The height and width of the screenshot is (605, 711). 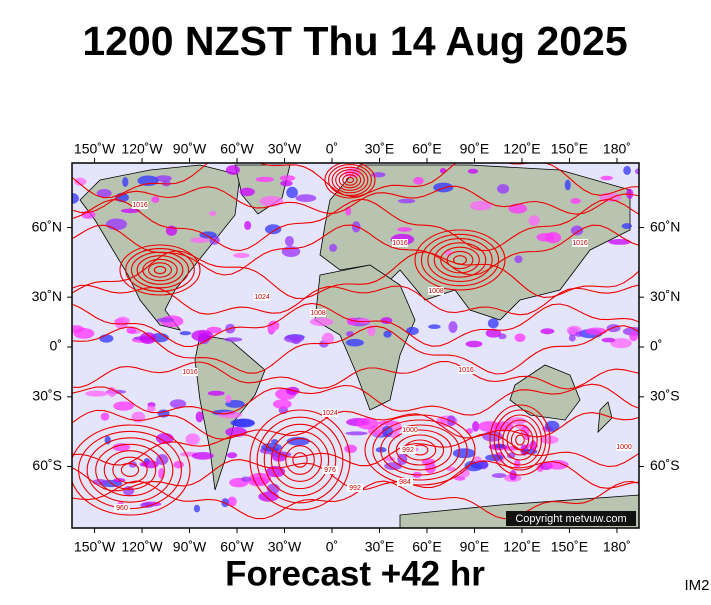 What do you see at coordinates (365, 337) in the screenshot?
I see `africa` at bounding box center [365, 337].